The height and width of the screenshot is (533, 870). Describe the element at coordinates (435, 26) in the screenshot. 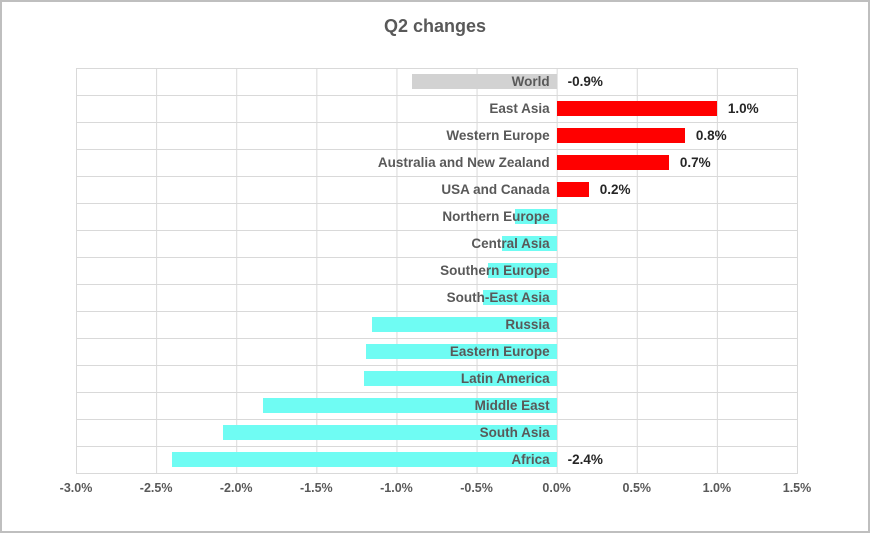

I see `chart-title: Q2 changes` at that location.